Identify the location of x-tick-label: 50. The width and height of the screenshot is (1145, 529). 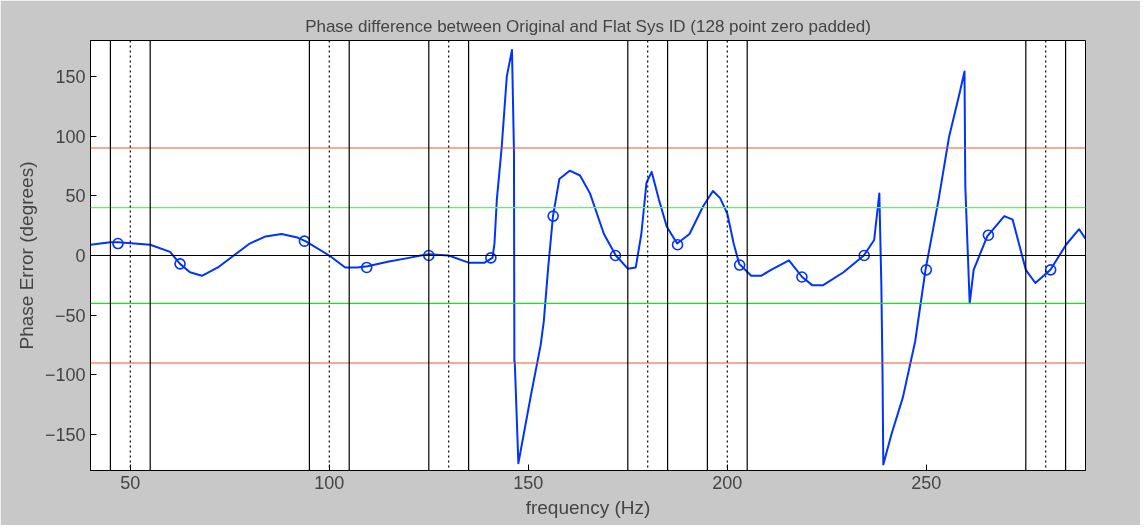
(130, 482).